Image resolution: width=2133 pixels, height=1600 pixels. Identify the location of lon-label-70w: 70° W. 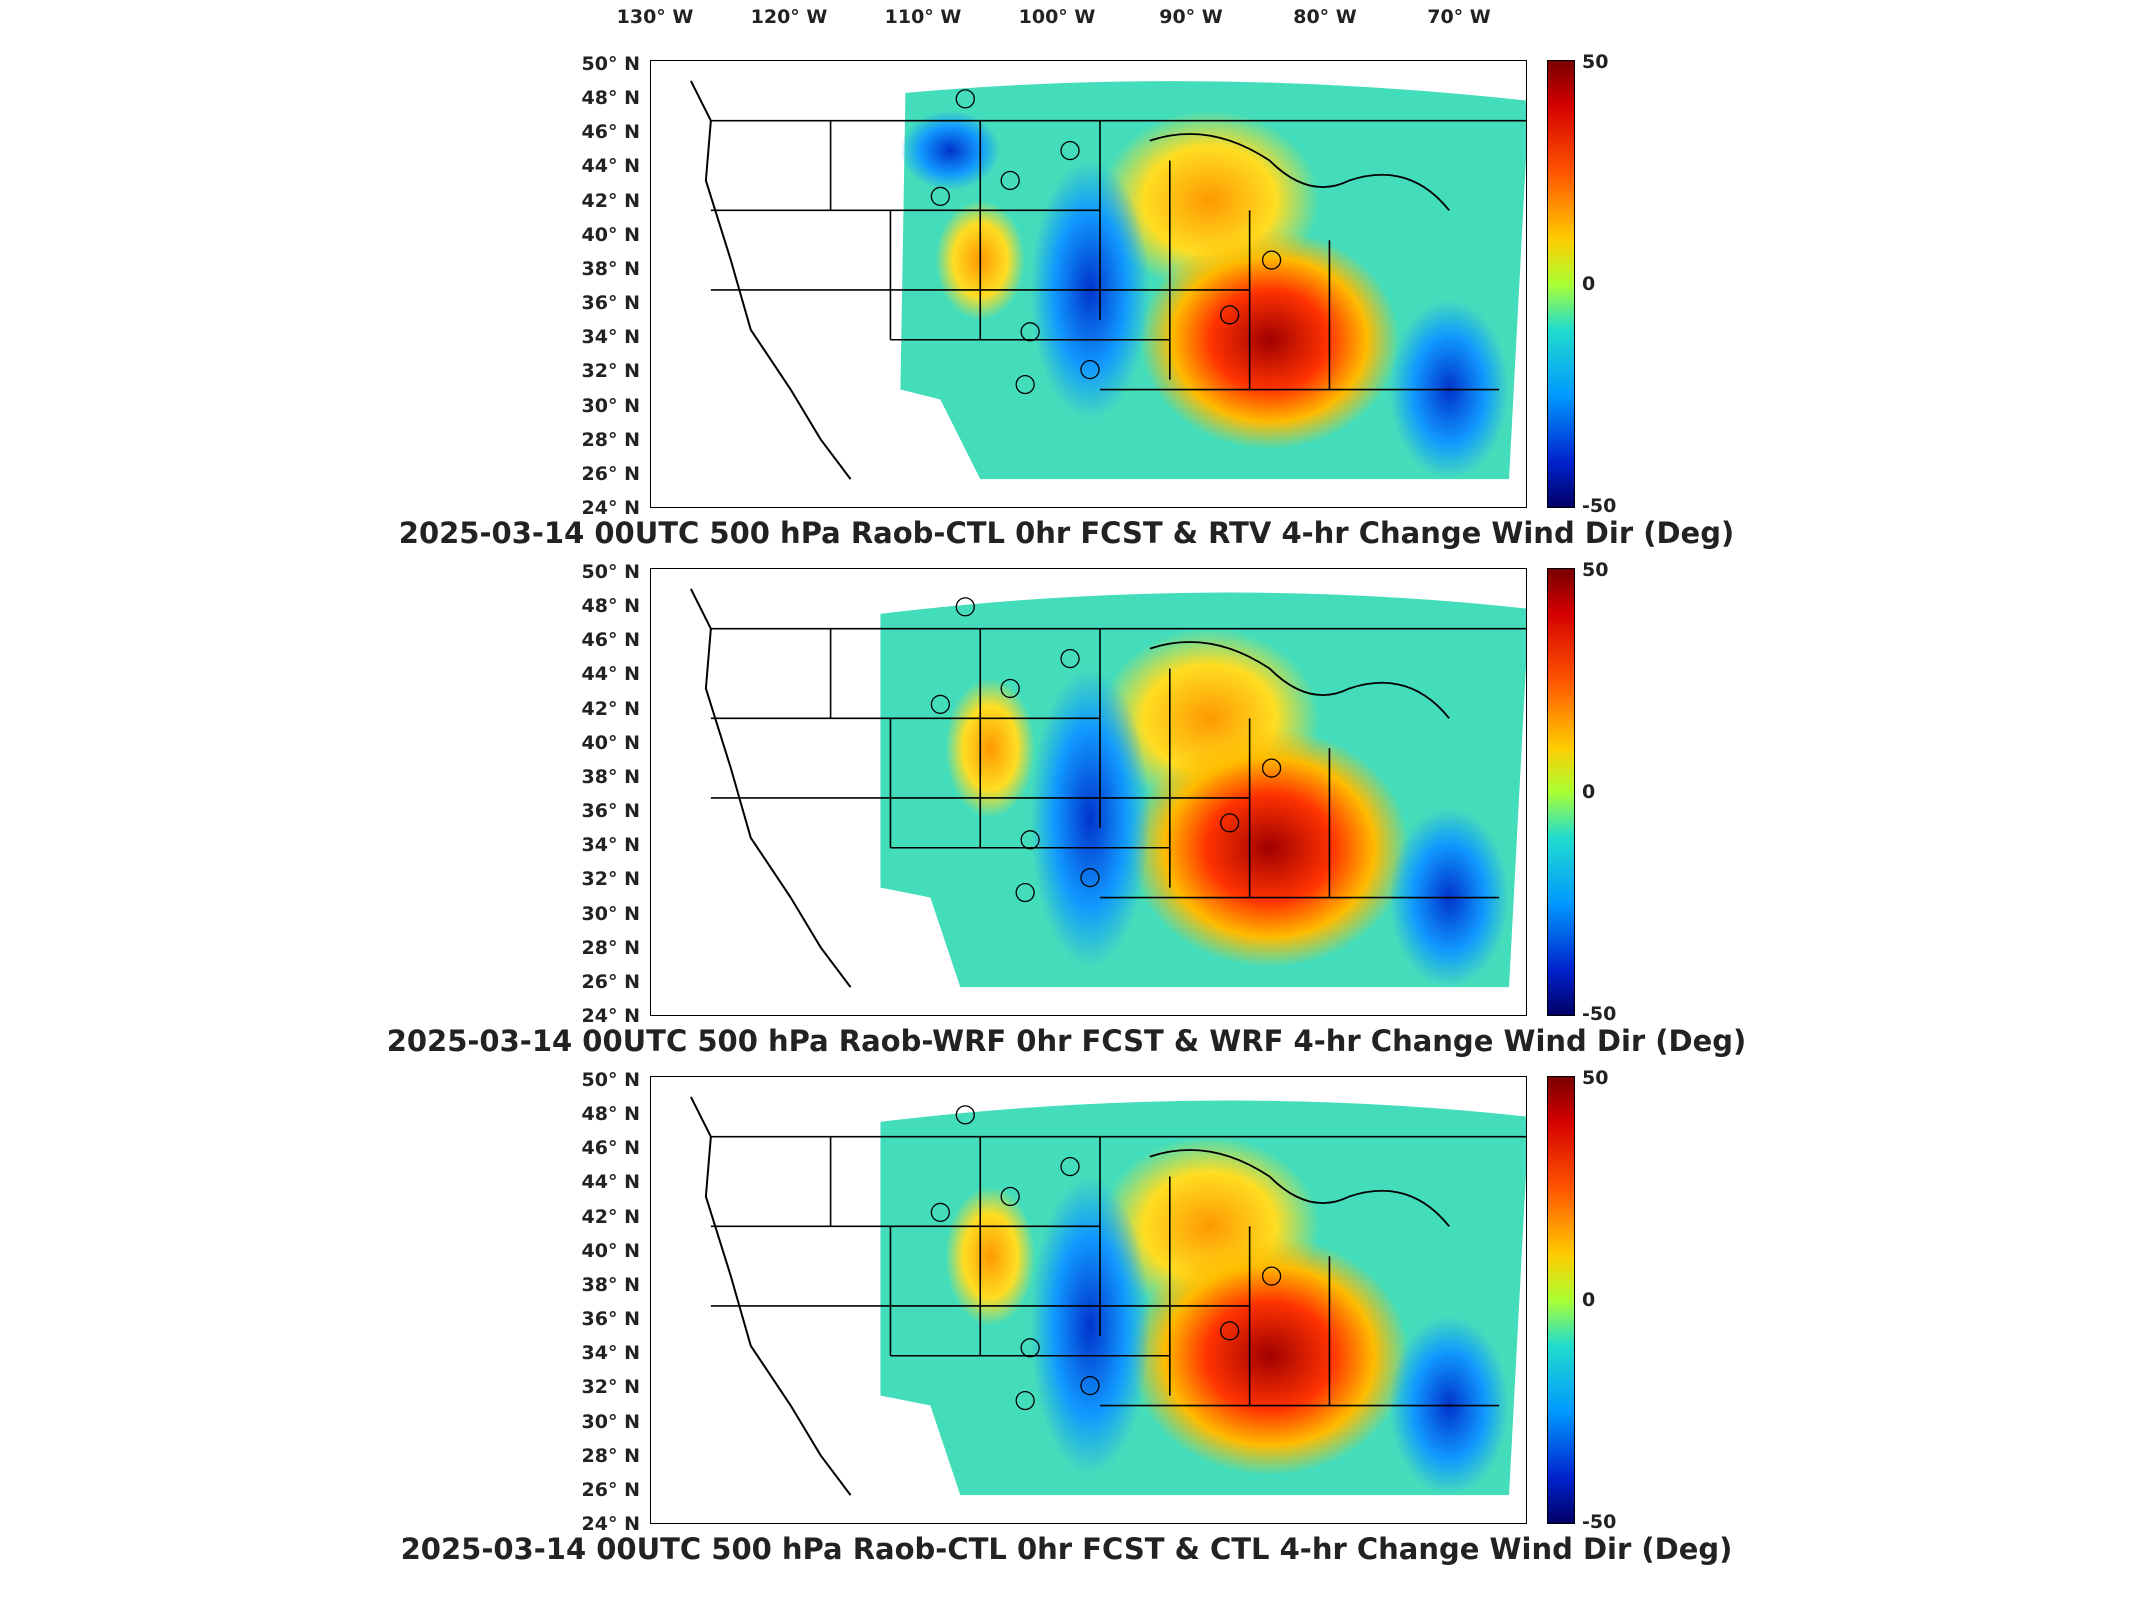
(1459, 17).